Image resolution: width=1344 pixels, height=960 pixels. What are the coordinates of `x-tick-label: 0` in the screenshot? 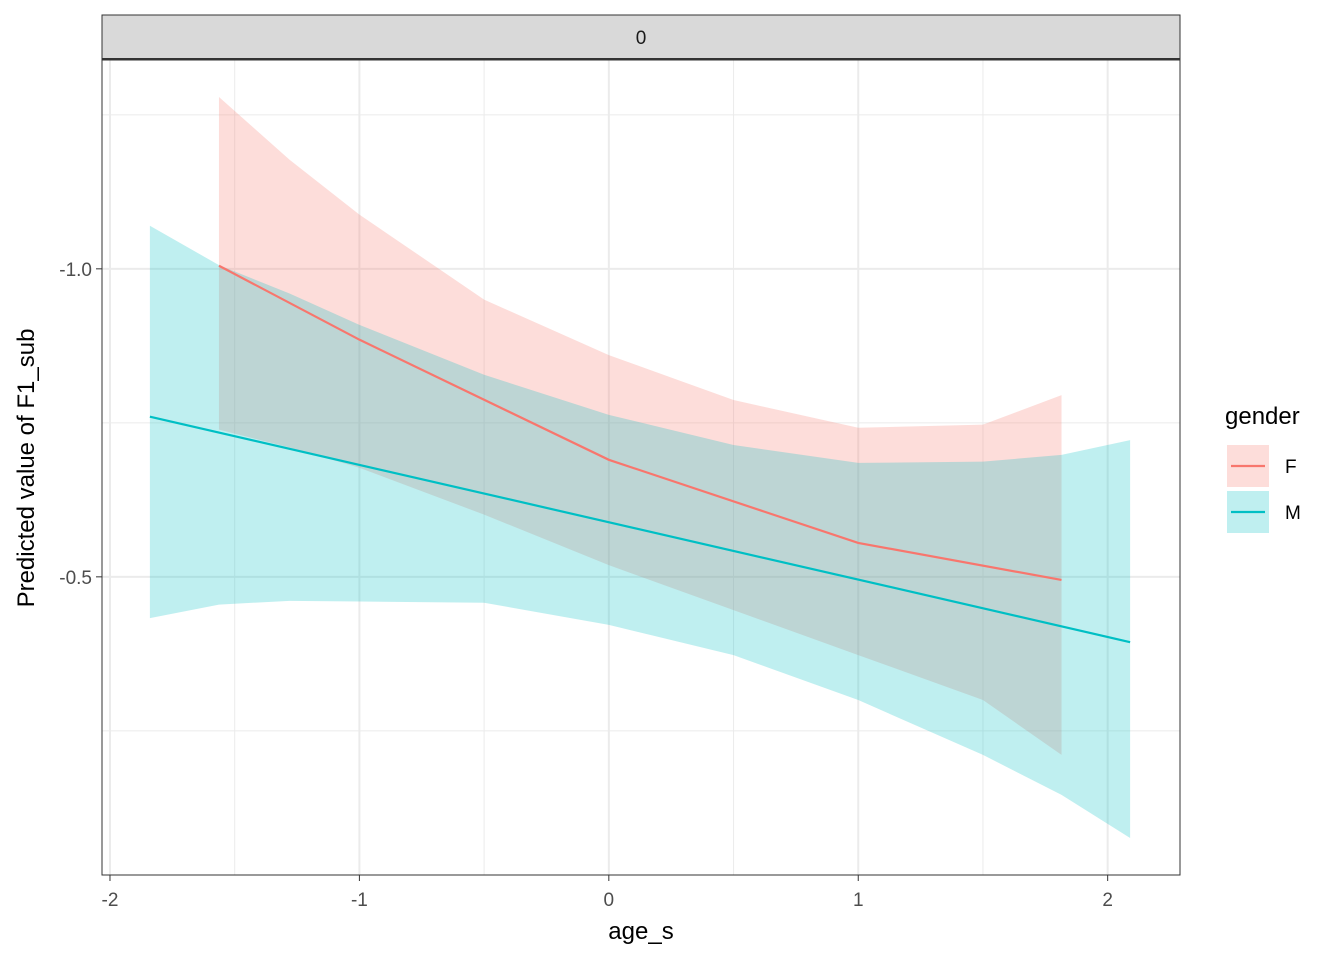 It's located at (609, 900).